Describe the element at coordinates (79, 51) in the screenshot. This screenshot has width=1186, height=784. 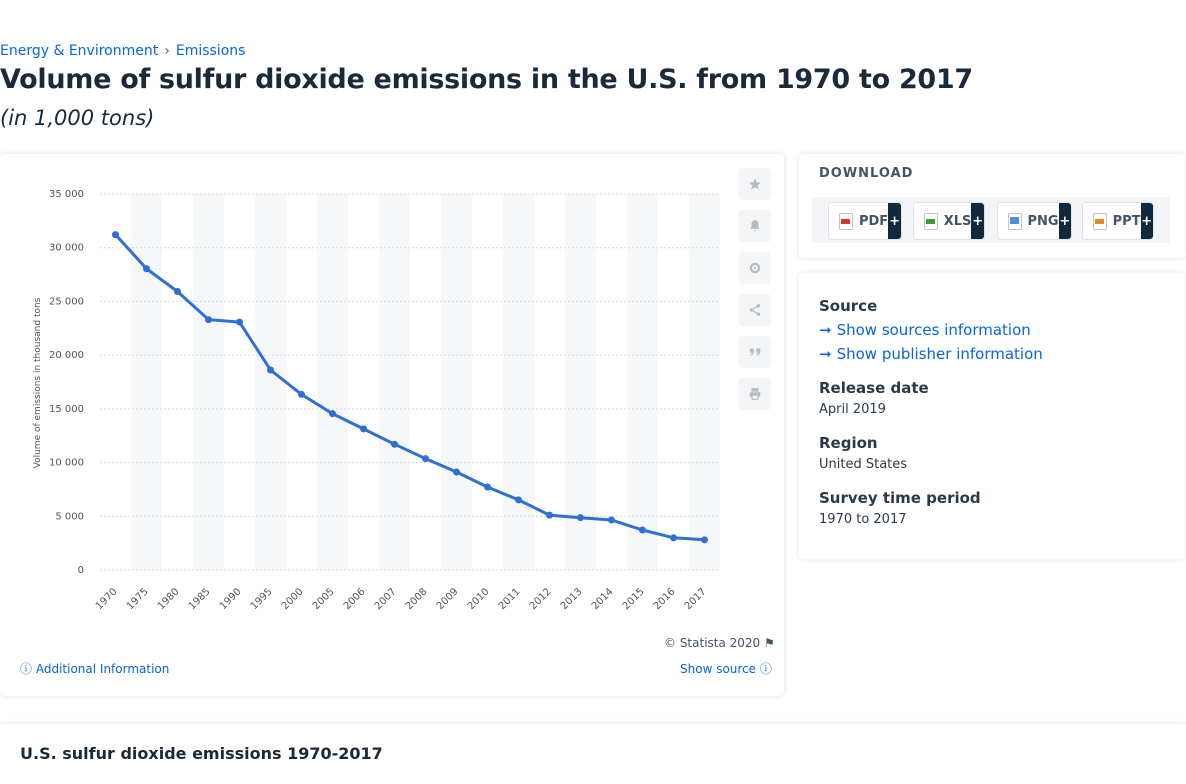
I see `breadcrumb-energy: Energy & Environment` at that location.